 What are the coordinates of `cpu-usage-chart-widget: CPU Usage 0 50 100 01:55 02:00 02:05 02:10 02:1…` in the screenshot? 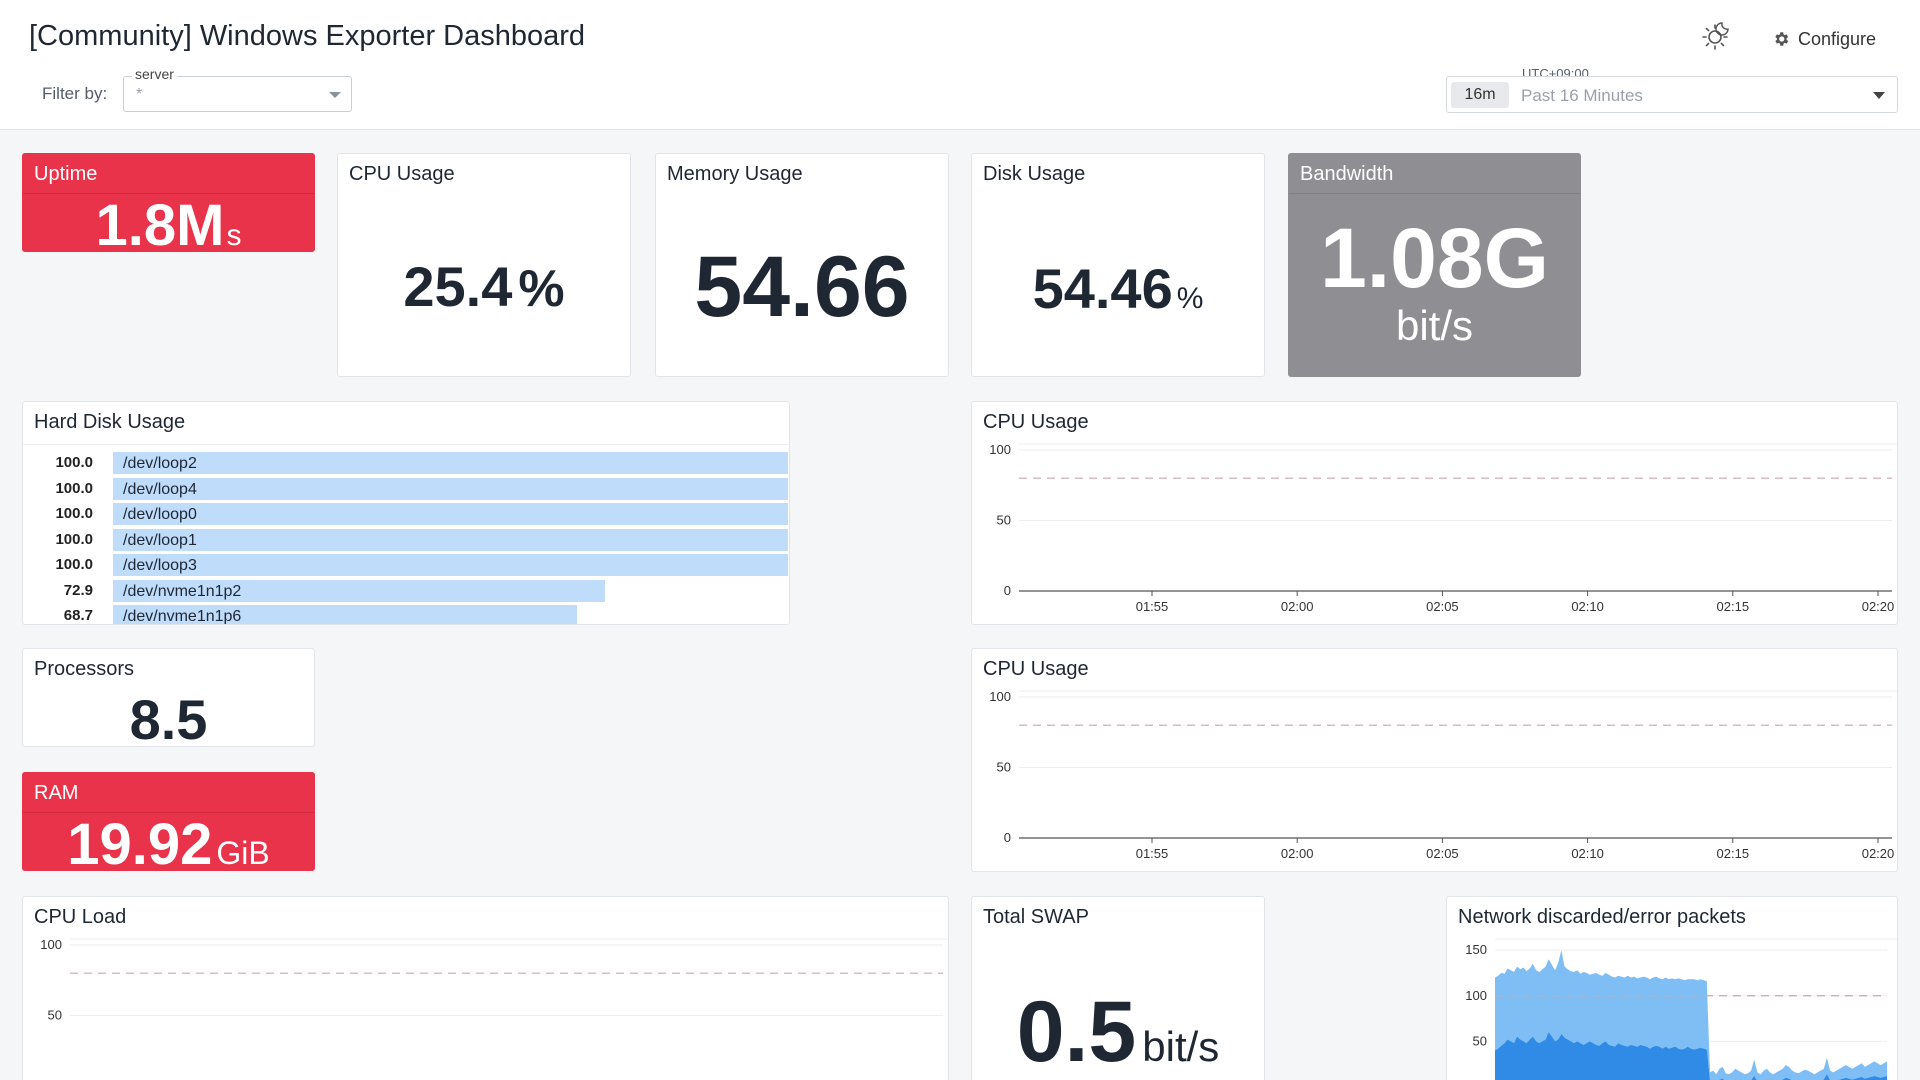 It's located at (1434, 513).